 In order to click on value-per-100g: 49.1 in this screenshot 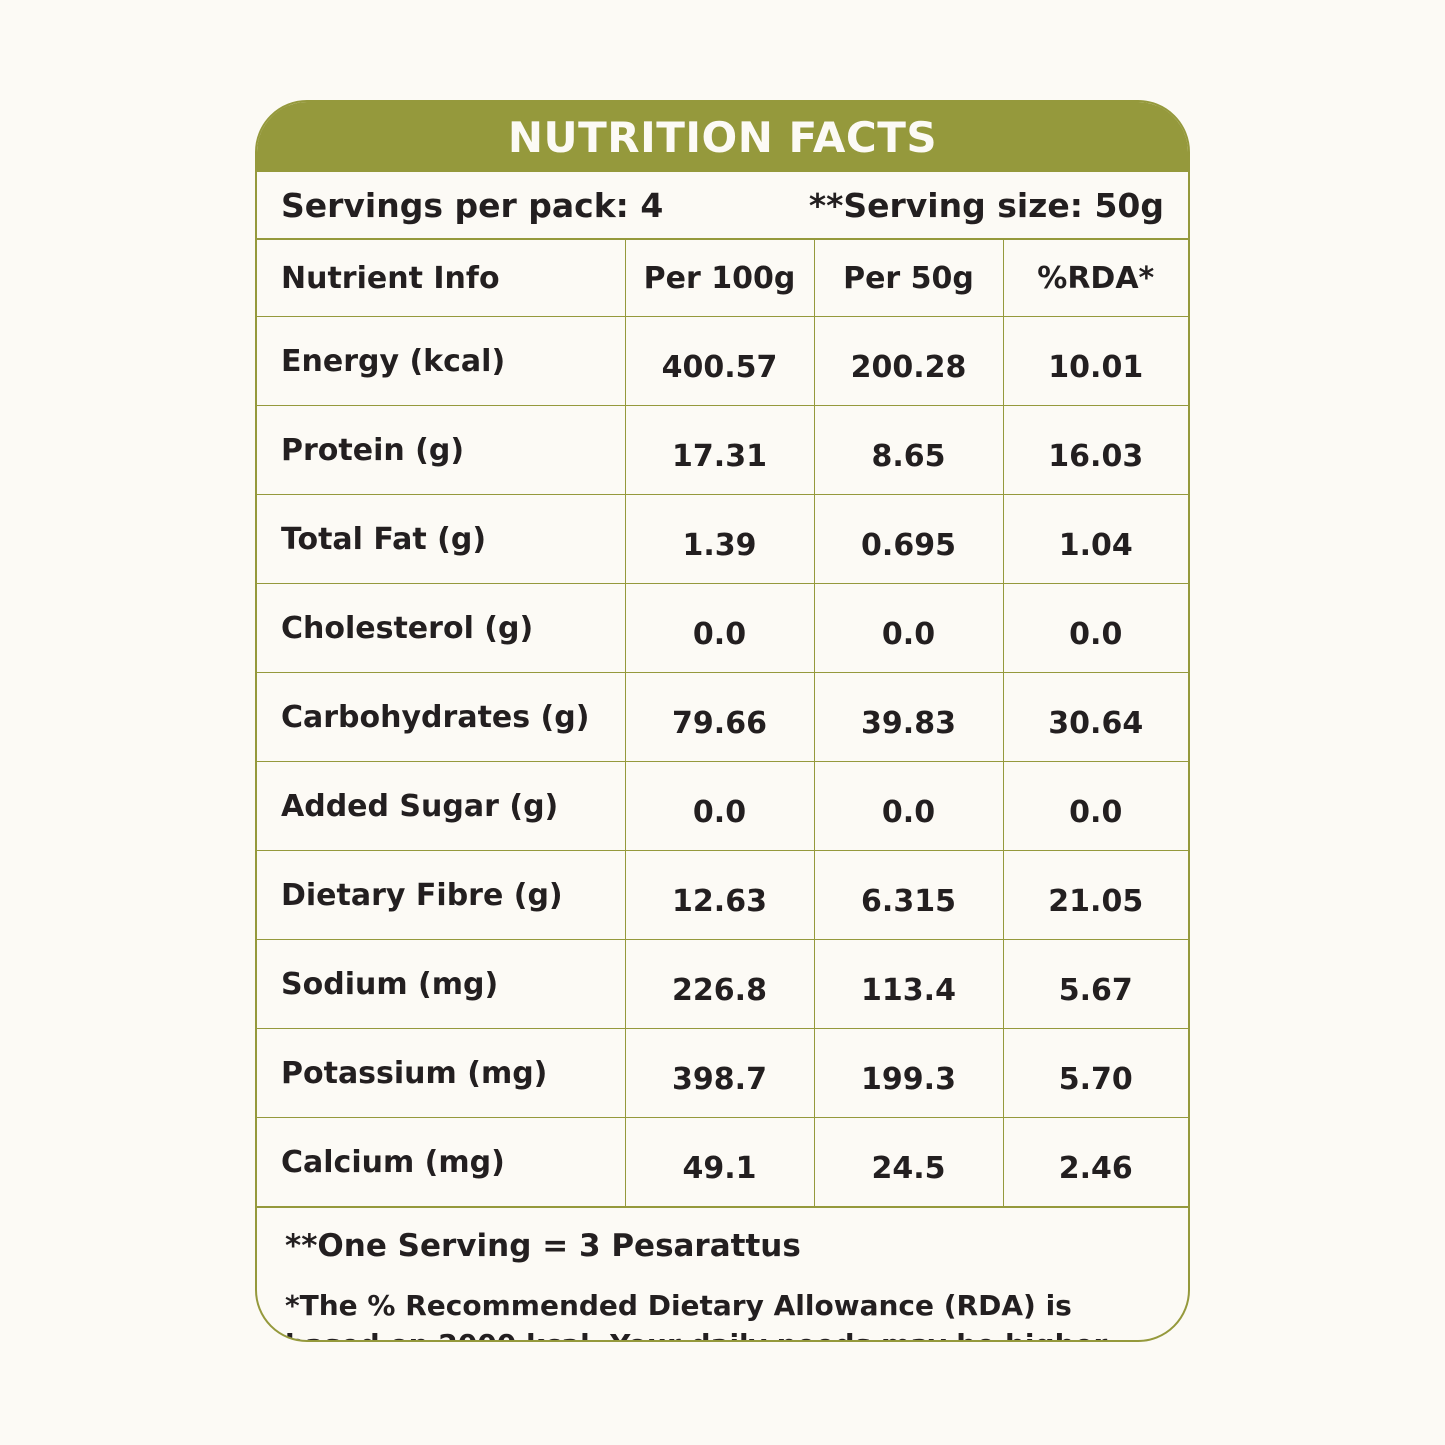, I will do `click(720, 1162)`.